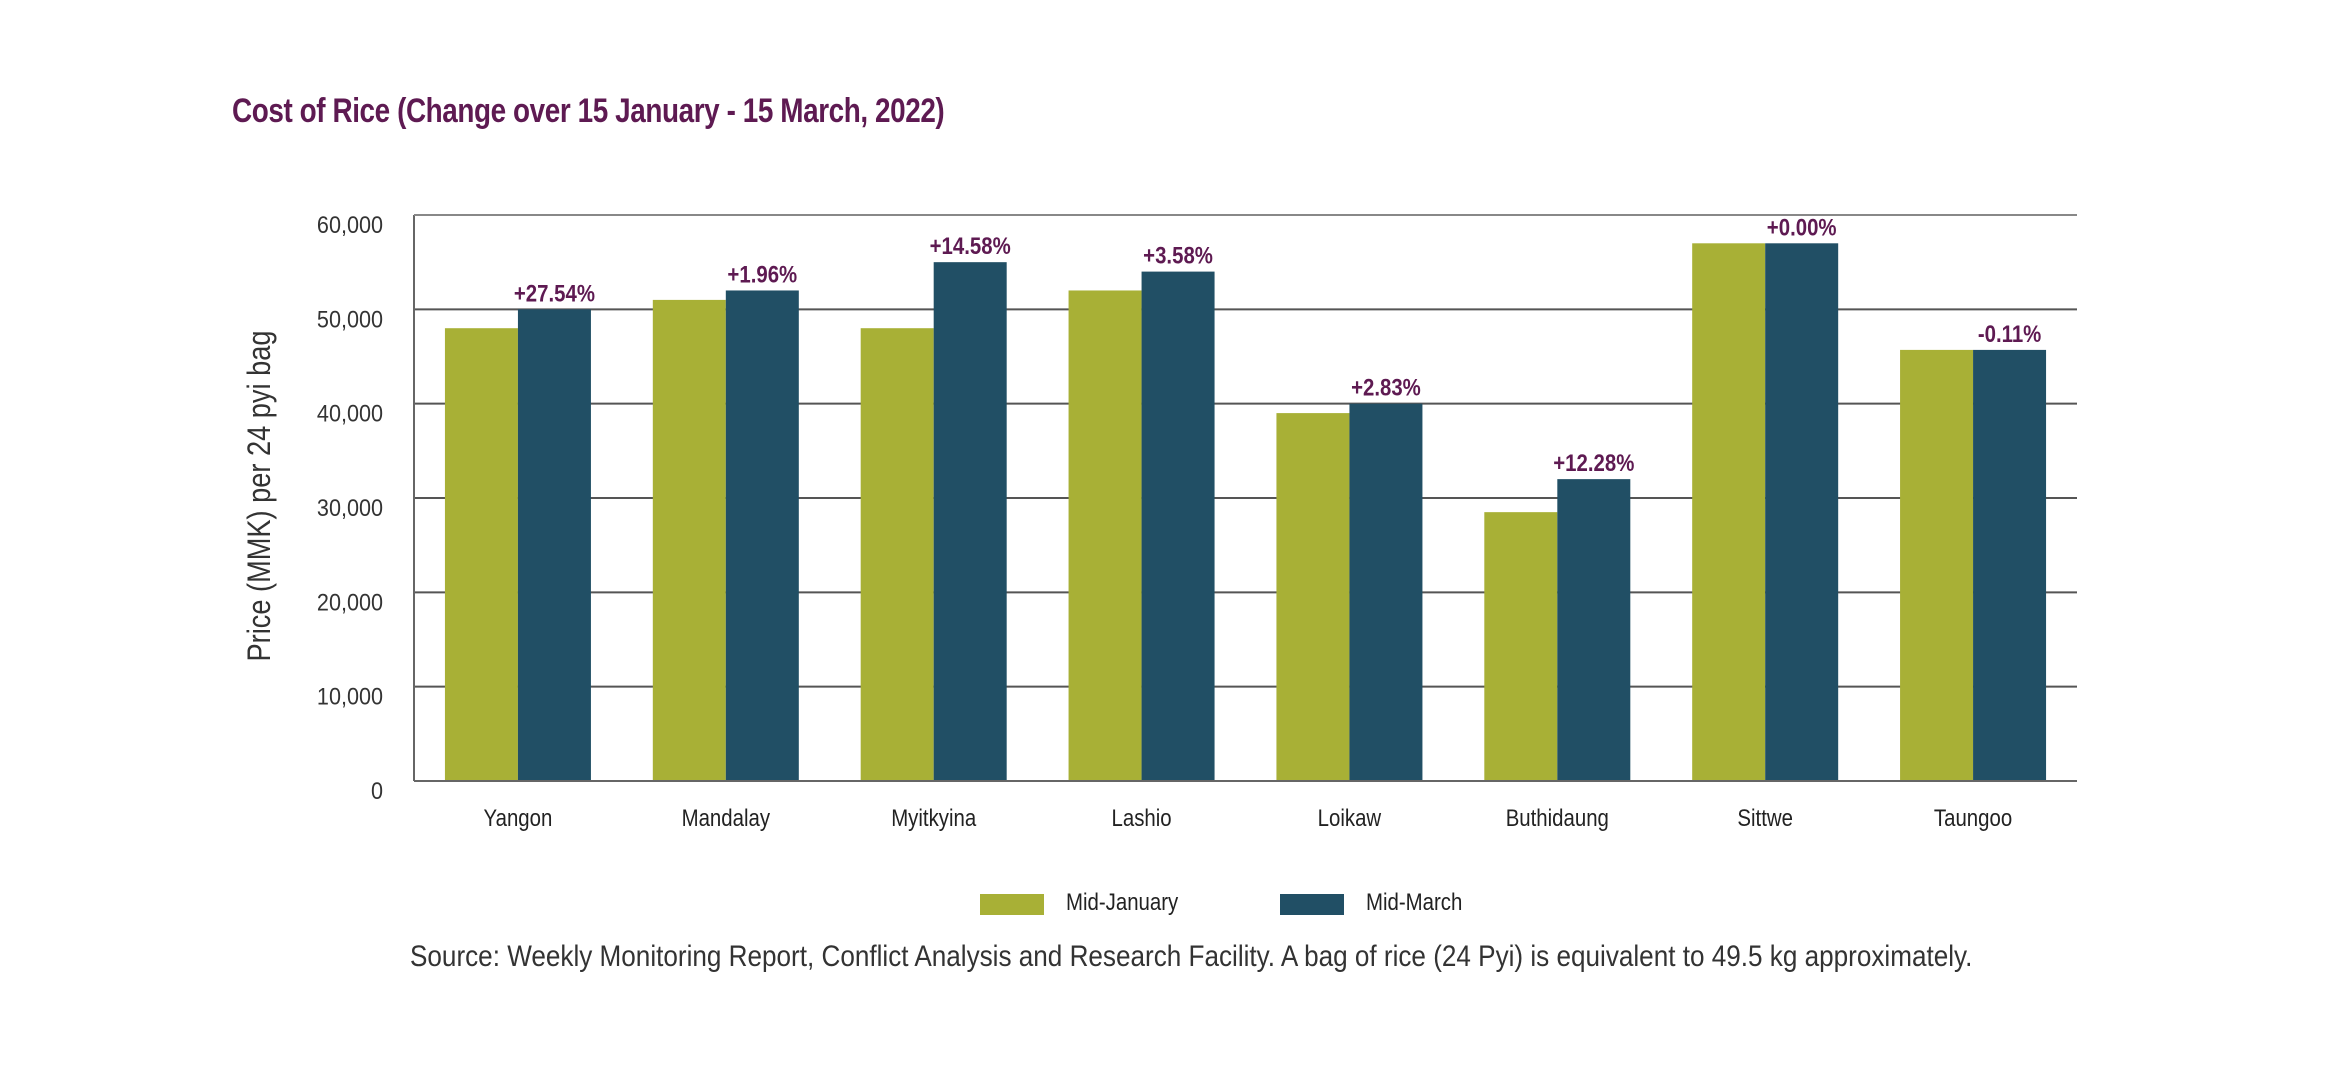 This screenshot has height=1072, width=2340. What do you see at coordinates (1178, 526) in the screenshot?
I see `bar-mid-march-lashio` at bounding box center [1178, 526].